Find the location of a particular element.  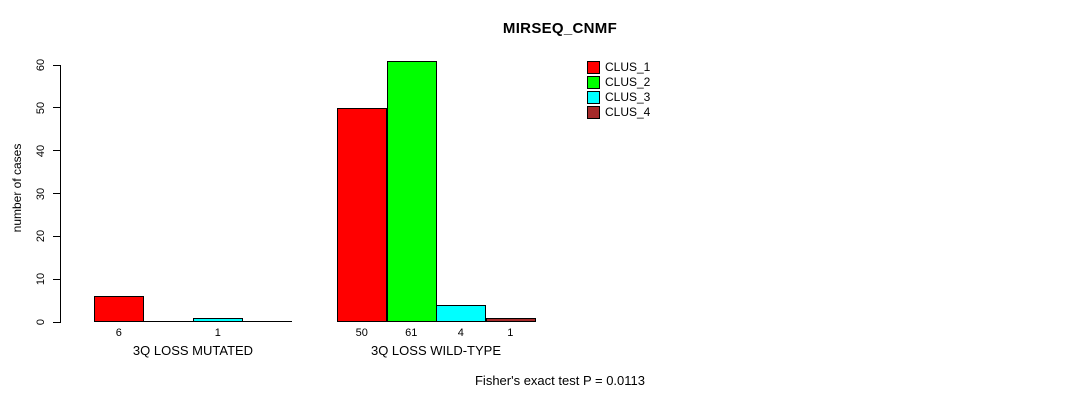

bar-clus_4-group2 is located at coordinates (511, 320).